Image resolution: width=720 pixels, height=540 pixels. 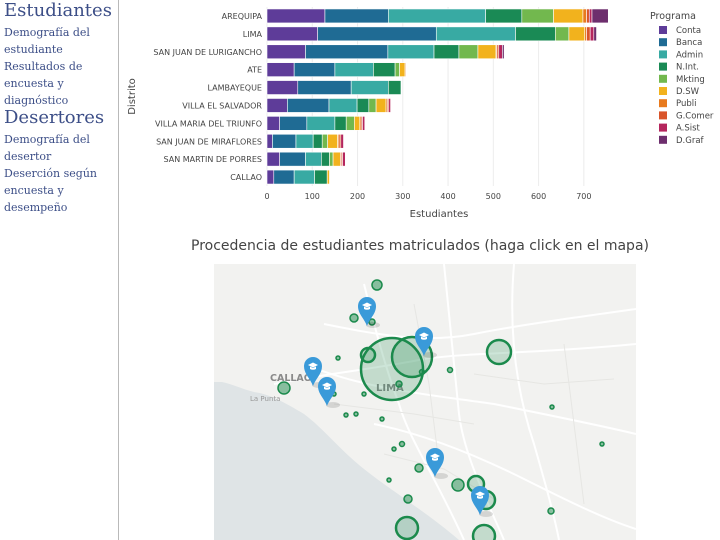 What do you see at coordinates (47, 148) in the screenshot?
I see `link-demografia-desertor: Demografía del desertor` at bounding box center [47, 148].